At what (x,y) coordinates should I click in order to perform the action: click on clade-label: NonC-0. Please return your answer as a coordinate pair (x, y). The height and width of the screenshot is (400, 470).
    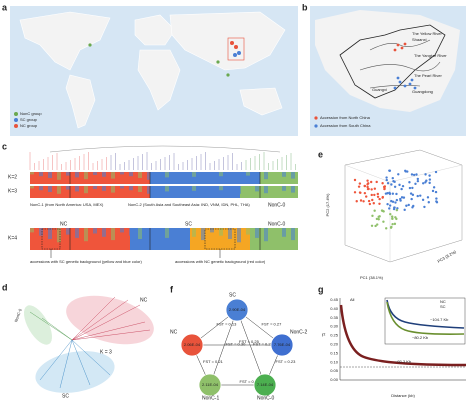
    Looking at the image, I should click on (18, 314).